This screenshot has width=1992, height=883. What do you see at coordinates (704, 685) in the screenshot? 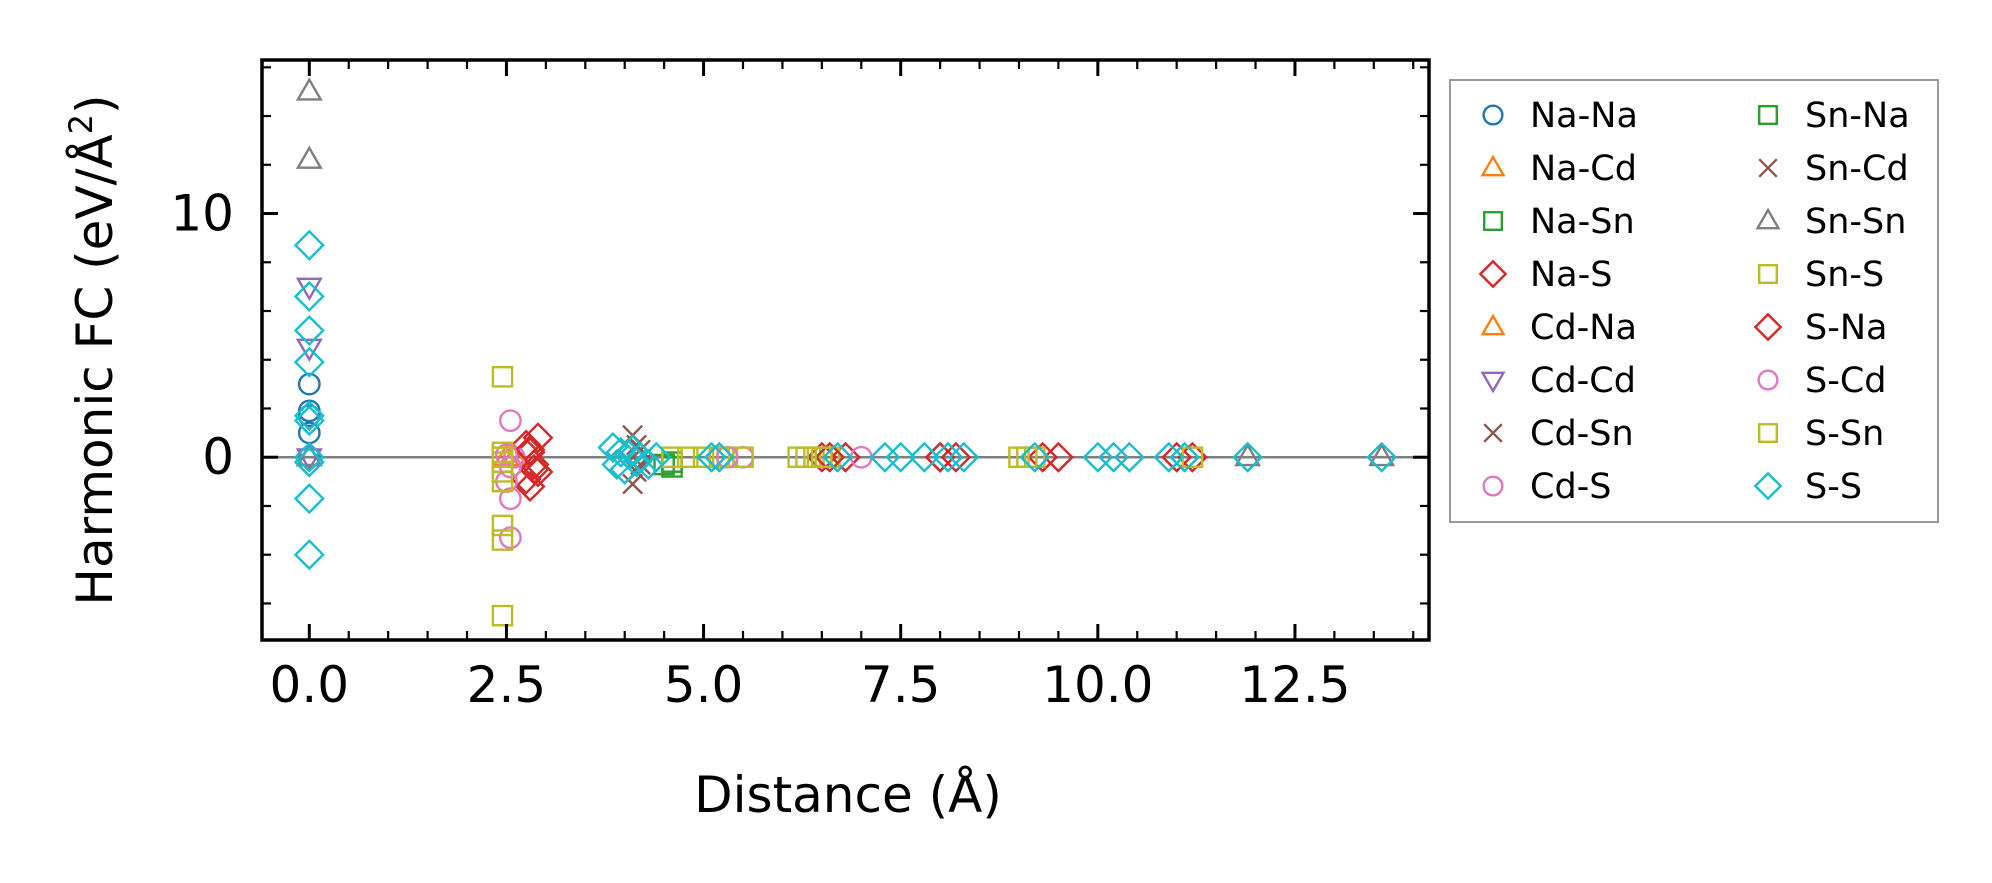
I see `x-tick-label: 5.0` at bounding box center [704, 685].